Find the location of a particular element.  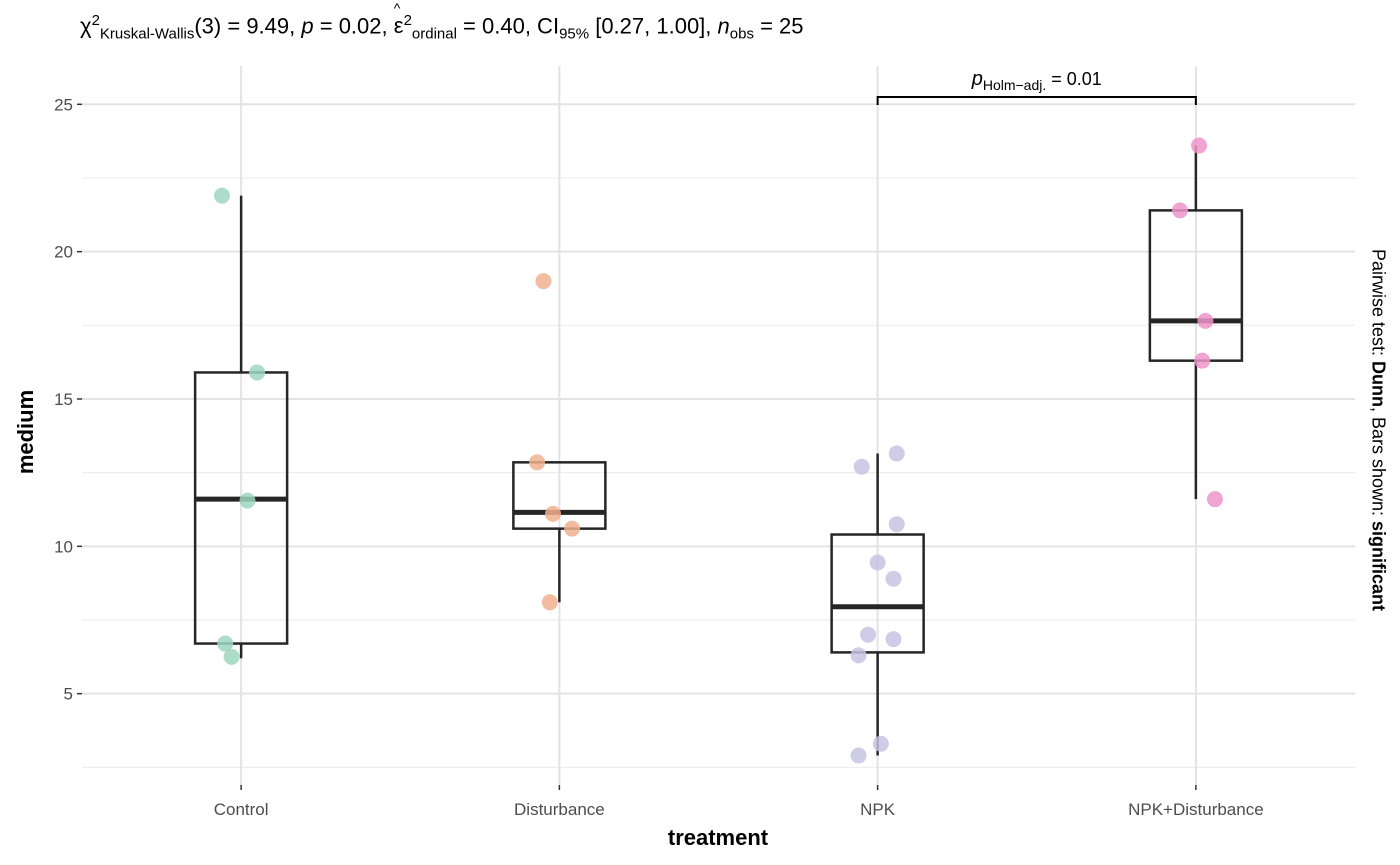

y-tick-label: 10 is located at coordinates (63, 546).